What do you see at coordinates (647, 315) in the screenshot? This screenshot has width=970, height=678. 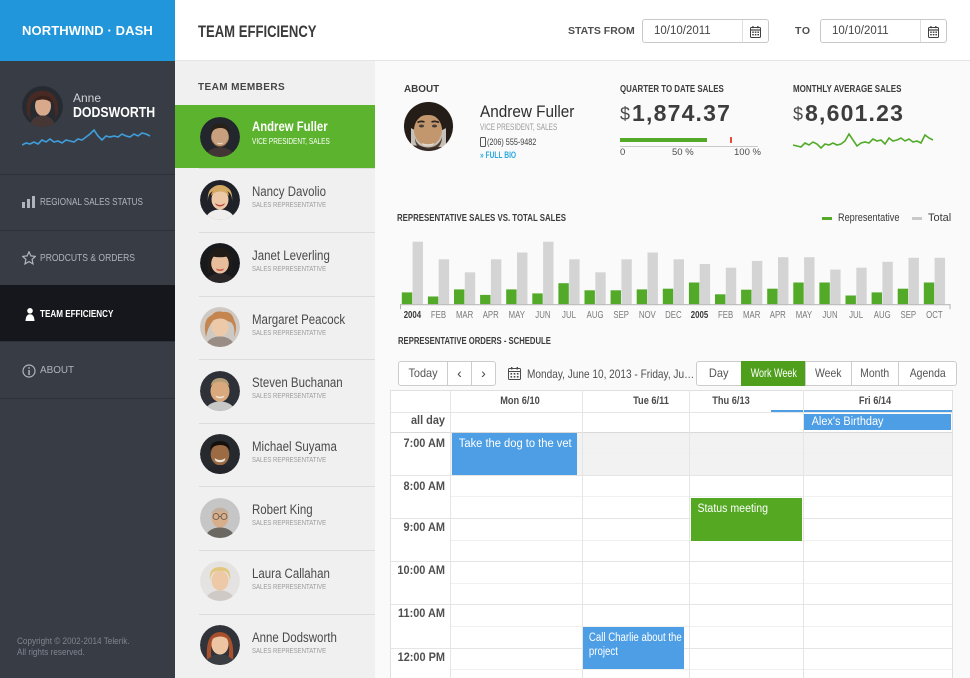 I see `svg-text: NOV` at bounding box center [647, 315].